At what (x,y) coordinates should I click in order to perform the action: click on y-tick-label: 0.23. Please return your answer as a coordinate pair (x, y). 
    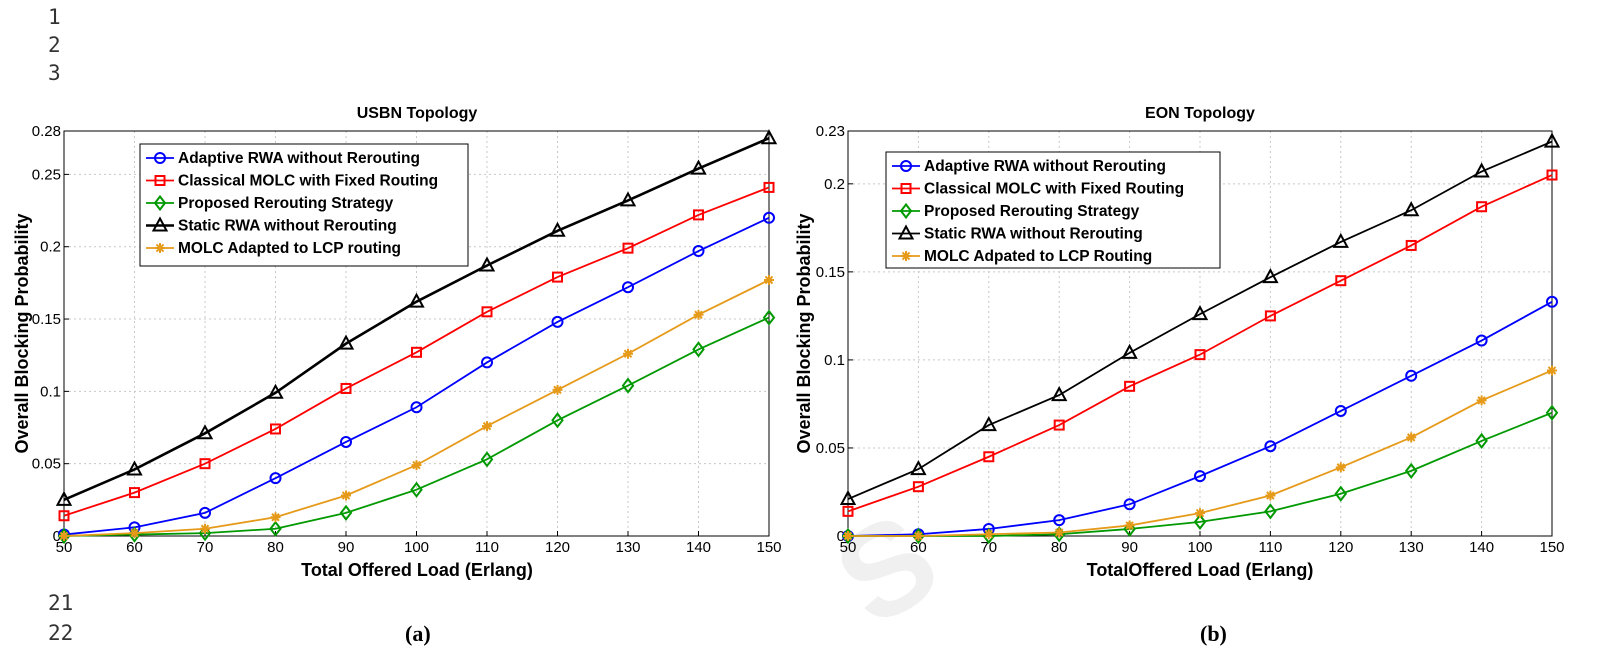
    Looking at the image, I should click on (830, 131).